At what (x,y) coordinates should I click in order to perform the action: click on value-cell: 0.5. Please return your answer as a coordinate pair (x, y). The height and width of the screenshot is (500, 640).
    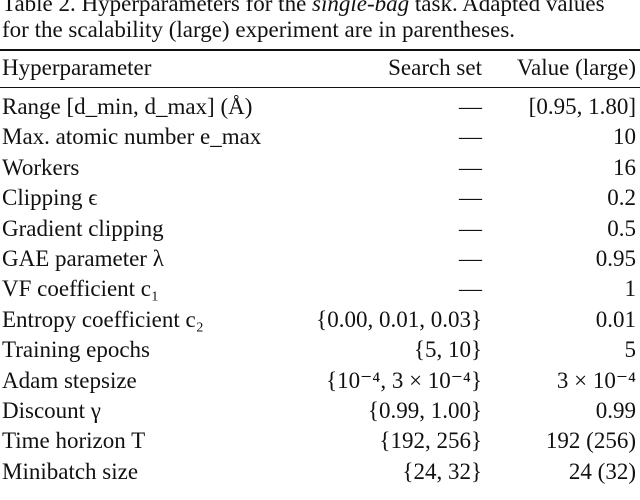
    Looking at the image, I should click on (621, 228).